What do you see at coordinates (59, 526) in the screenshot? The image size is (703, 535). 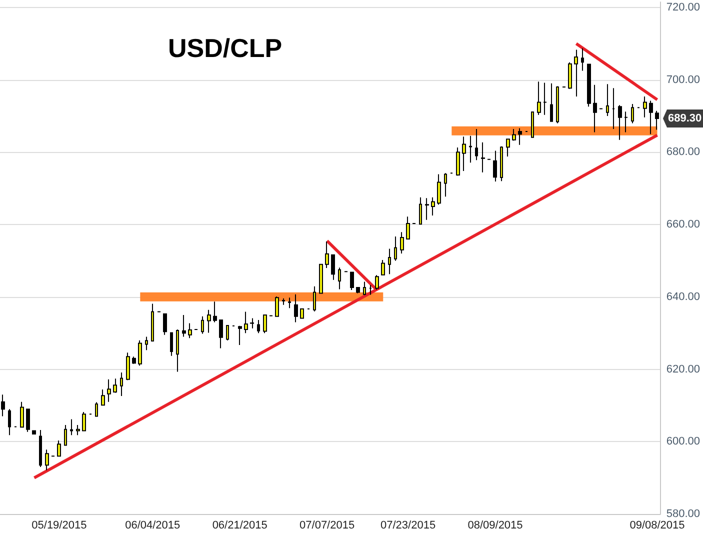 I see `x-tick-label: 05/19/2015` at bounding box center [59, 526].